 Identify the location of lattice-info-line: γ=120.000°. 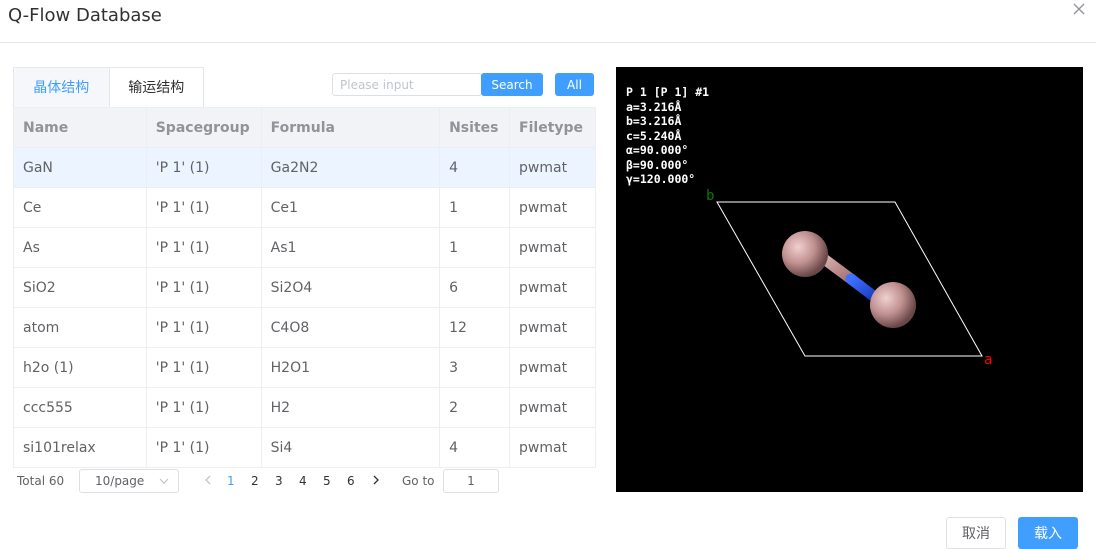
(661, 179).